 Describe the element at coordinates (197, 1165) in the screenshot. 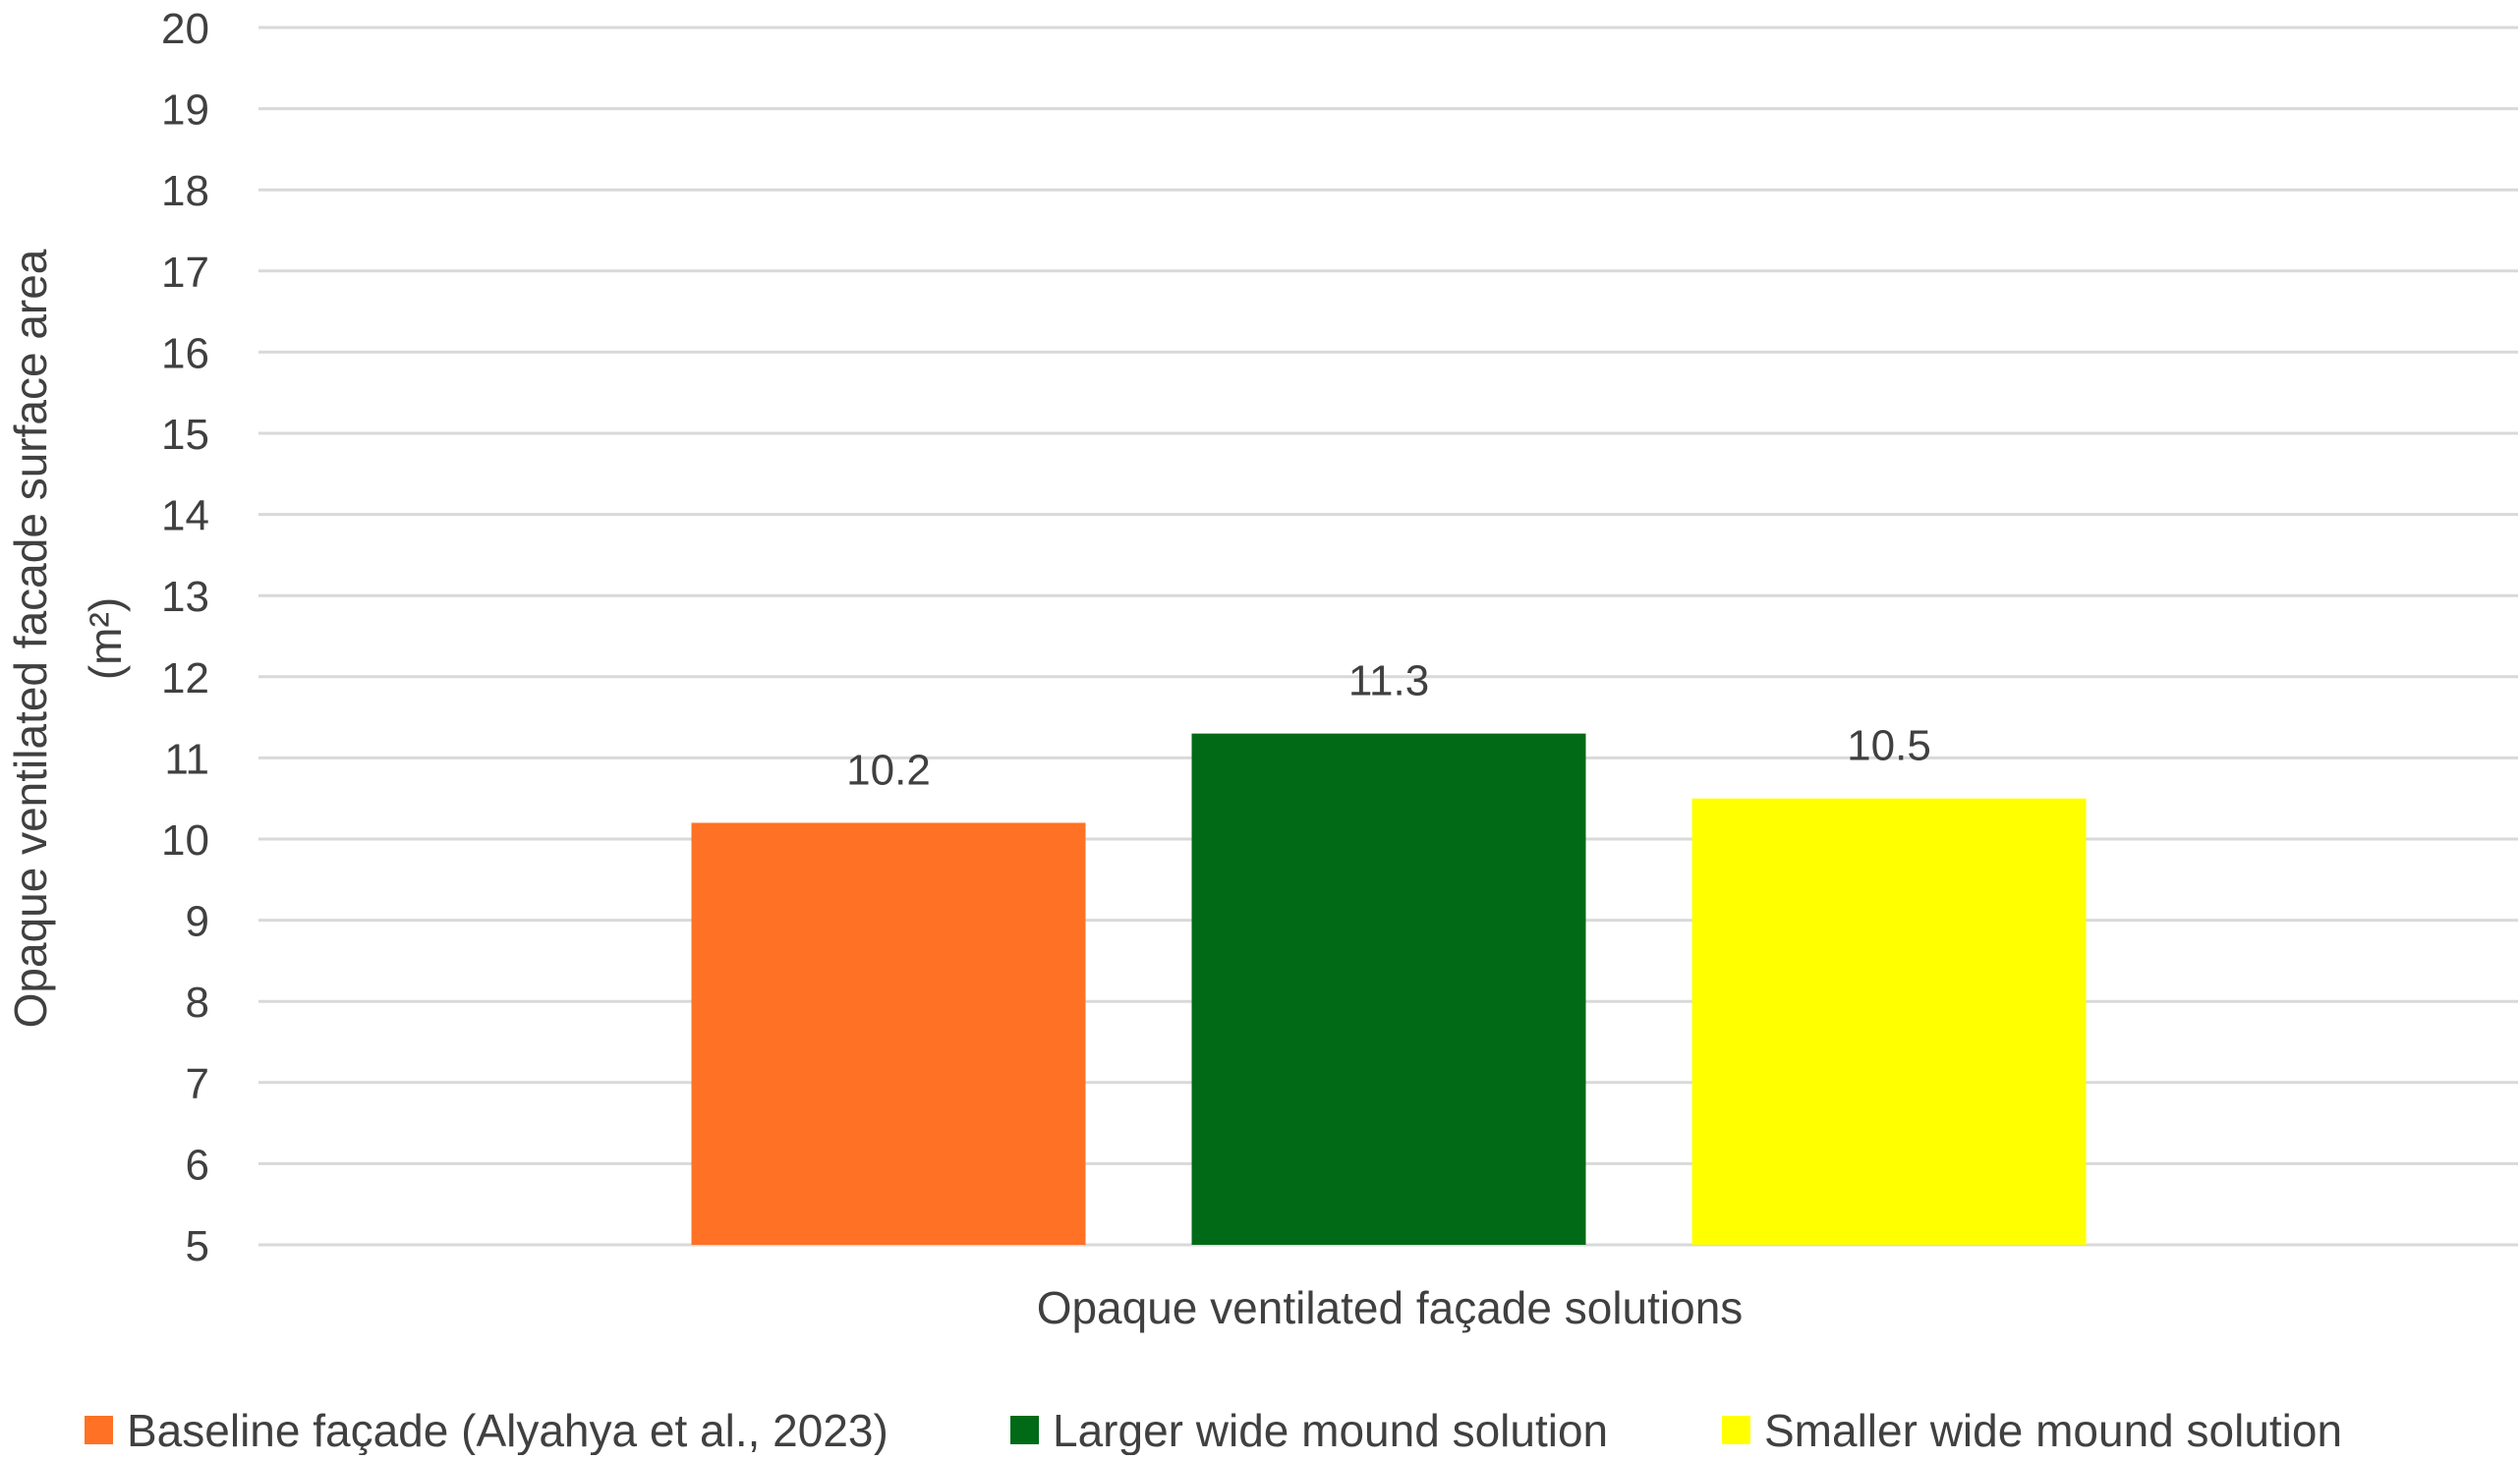

I see `y-tick-label: 6` at that location.